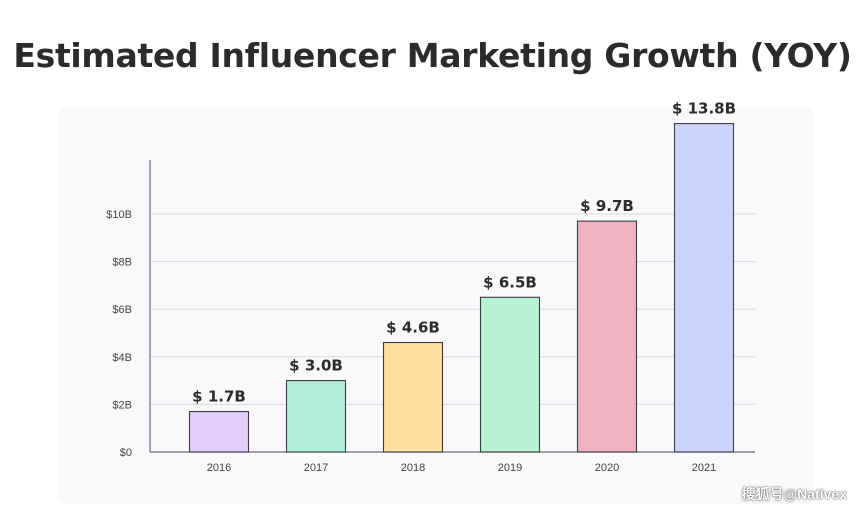 Image resolution: width=865 pixels, height=518 pixels. What do you see at coordinates (316, 366) in the screenshot?
I see `data-label: $ 3.0B` at bounding box center [316, 366].